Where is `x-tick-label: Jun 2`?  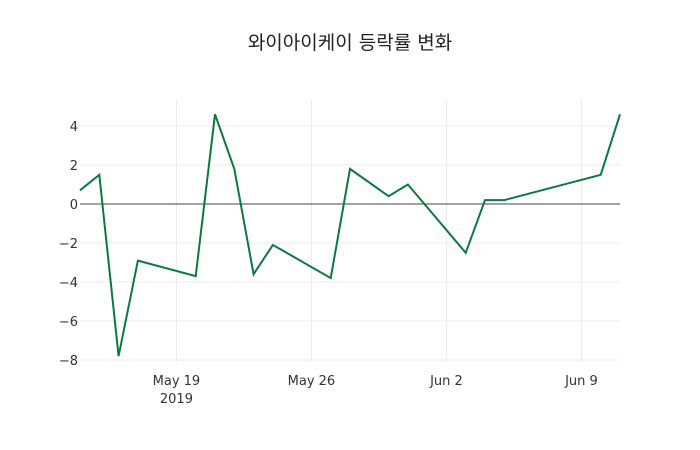 x-tick-label: Jun 2 is located at coordinates (446, 381).